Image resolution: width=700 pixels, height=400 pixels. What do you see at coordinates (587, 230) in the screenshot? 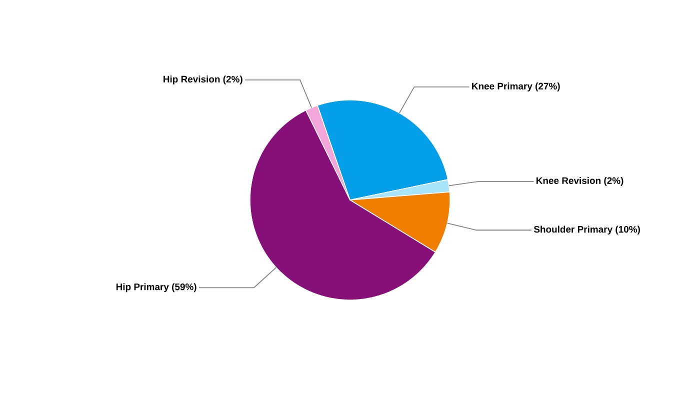
I see `slice-label: Shoulder Primary (10%)` at bounding box center [587, 230].